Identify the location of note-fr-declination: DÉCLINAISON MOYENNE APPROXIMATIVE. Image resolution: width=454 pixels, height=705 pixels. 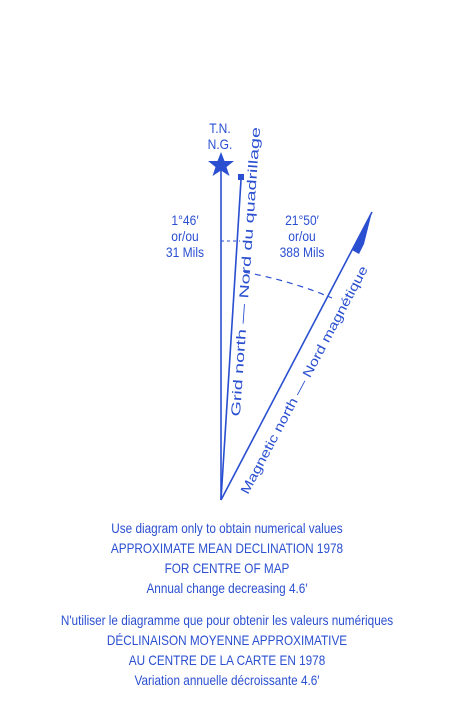
(227, 640).